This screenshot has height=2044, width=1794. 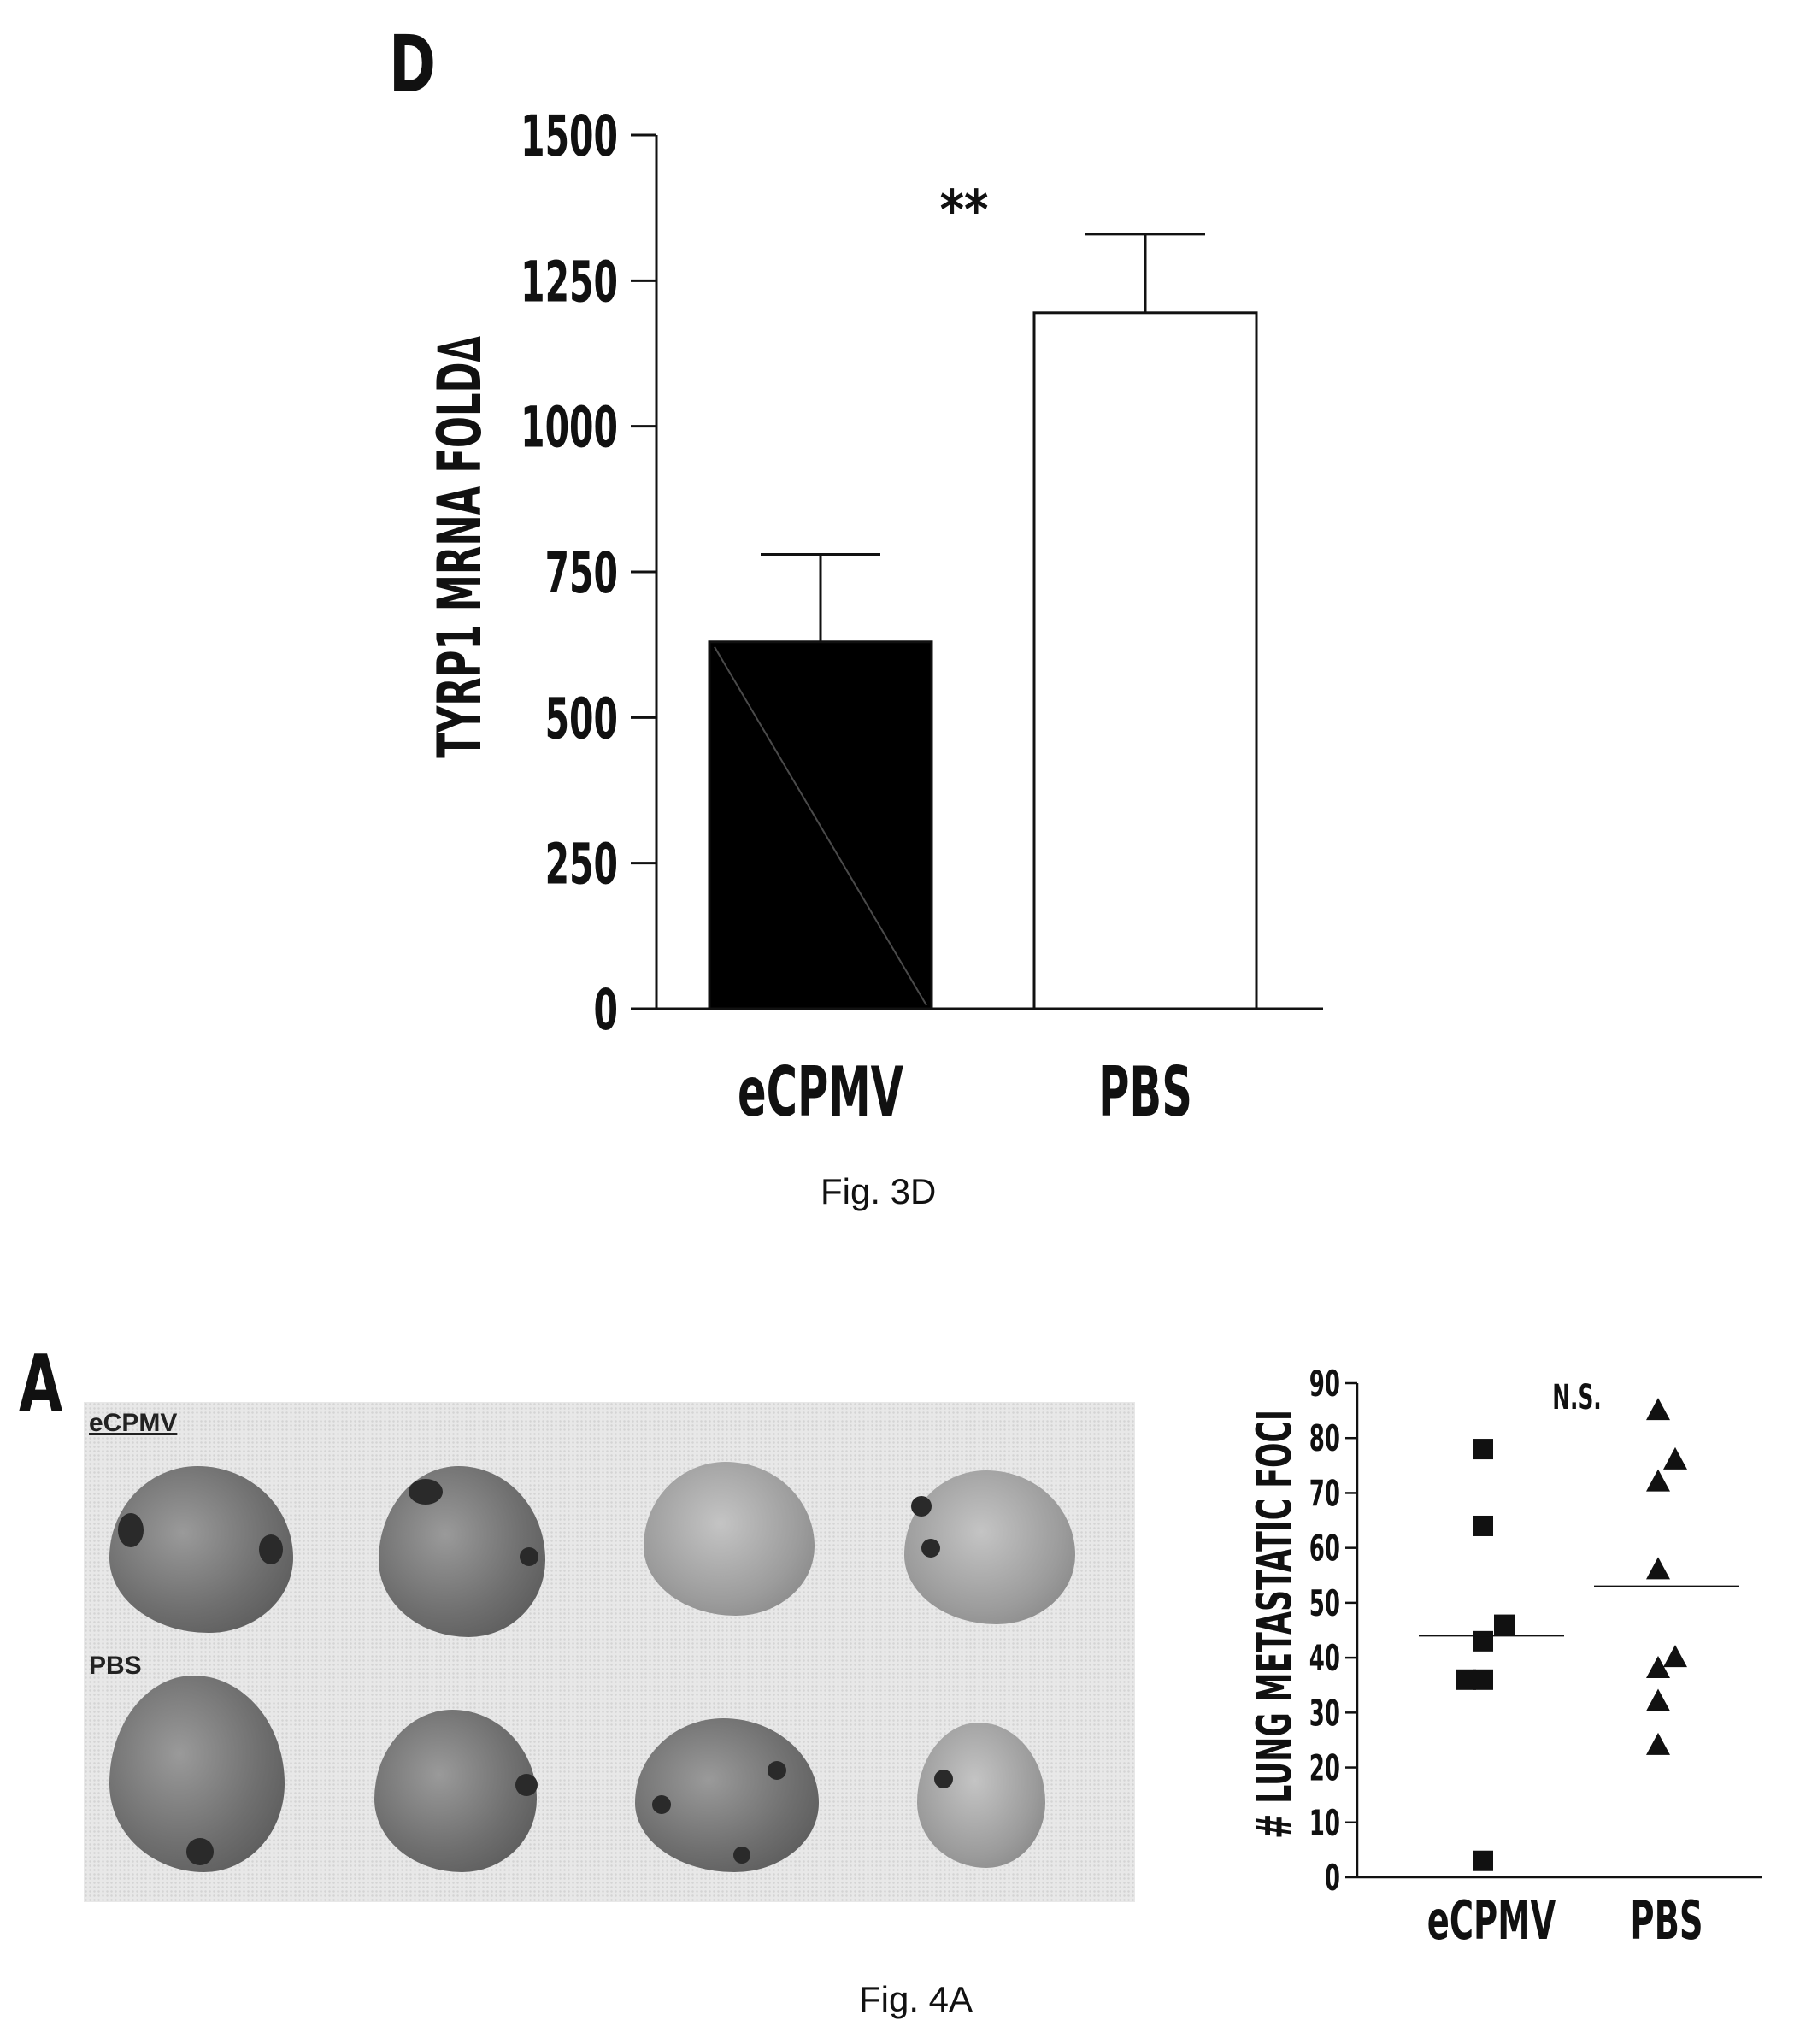 What do you see at coordinates (581, 718) in the screenshot?
I see `y-tick-label: 500` at bounding box center [581, 718].